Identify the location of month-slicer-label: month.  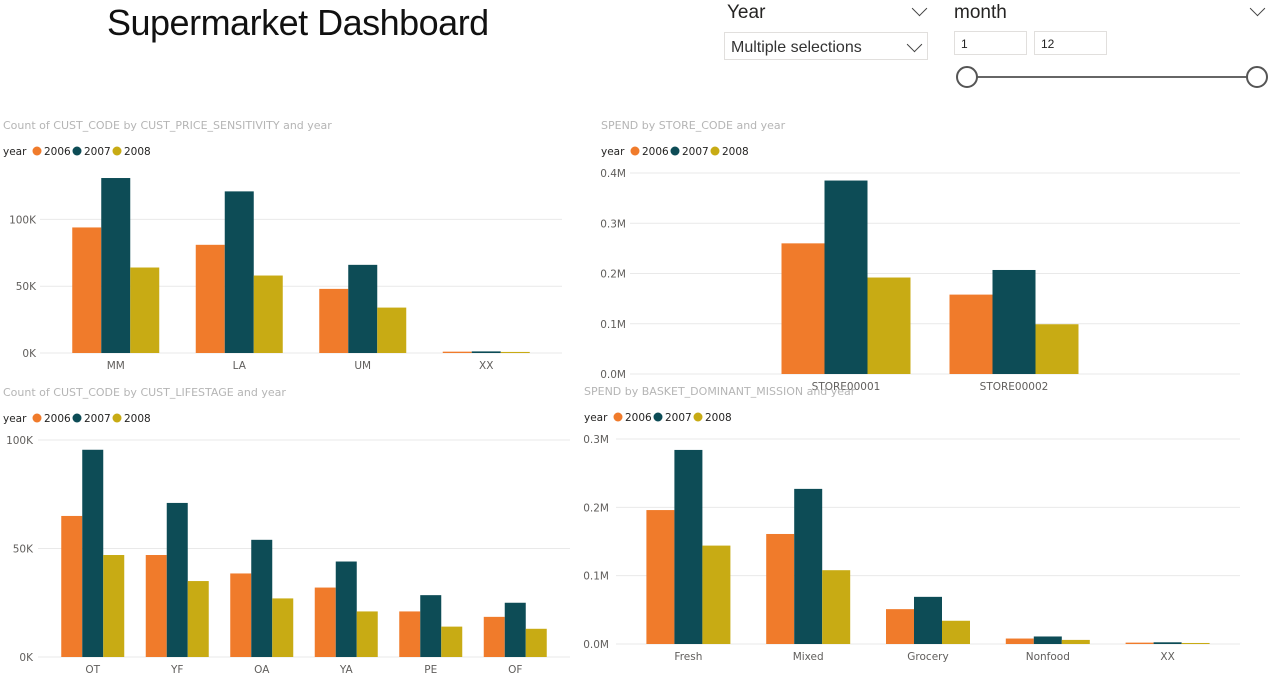
(980, 12).